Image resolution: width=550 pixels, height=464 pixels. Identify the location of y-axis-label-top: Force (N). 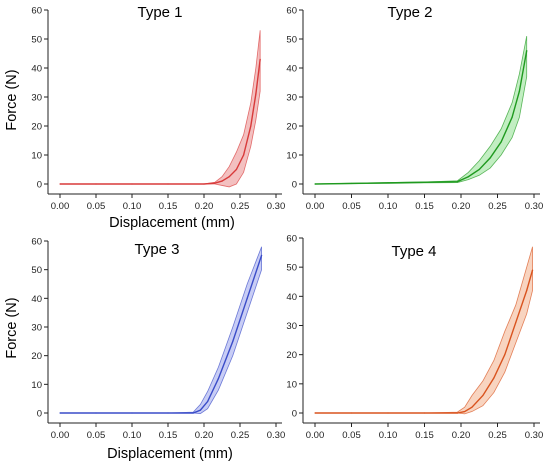
(12, 99).